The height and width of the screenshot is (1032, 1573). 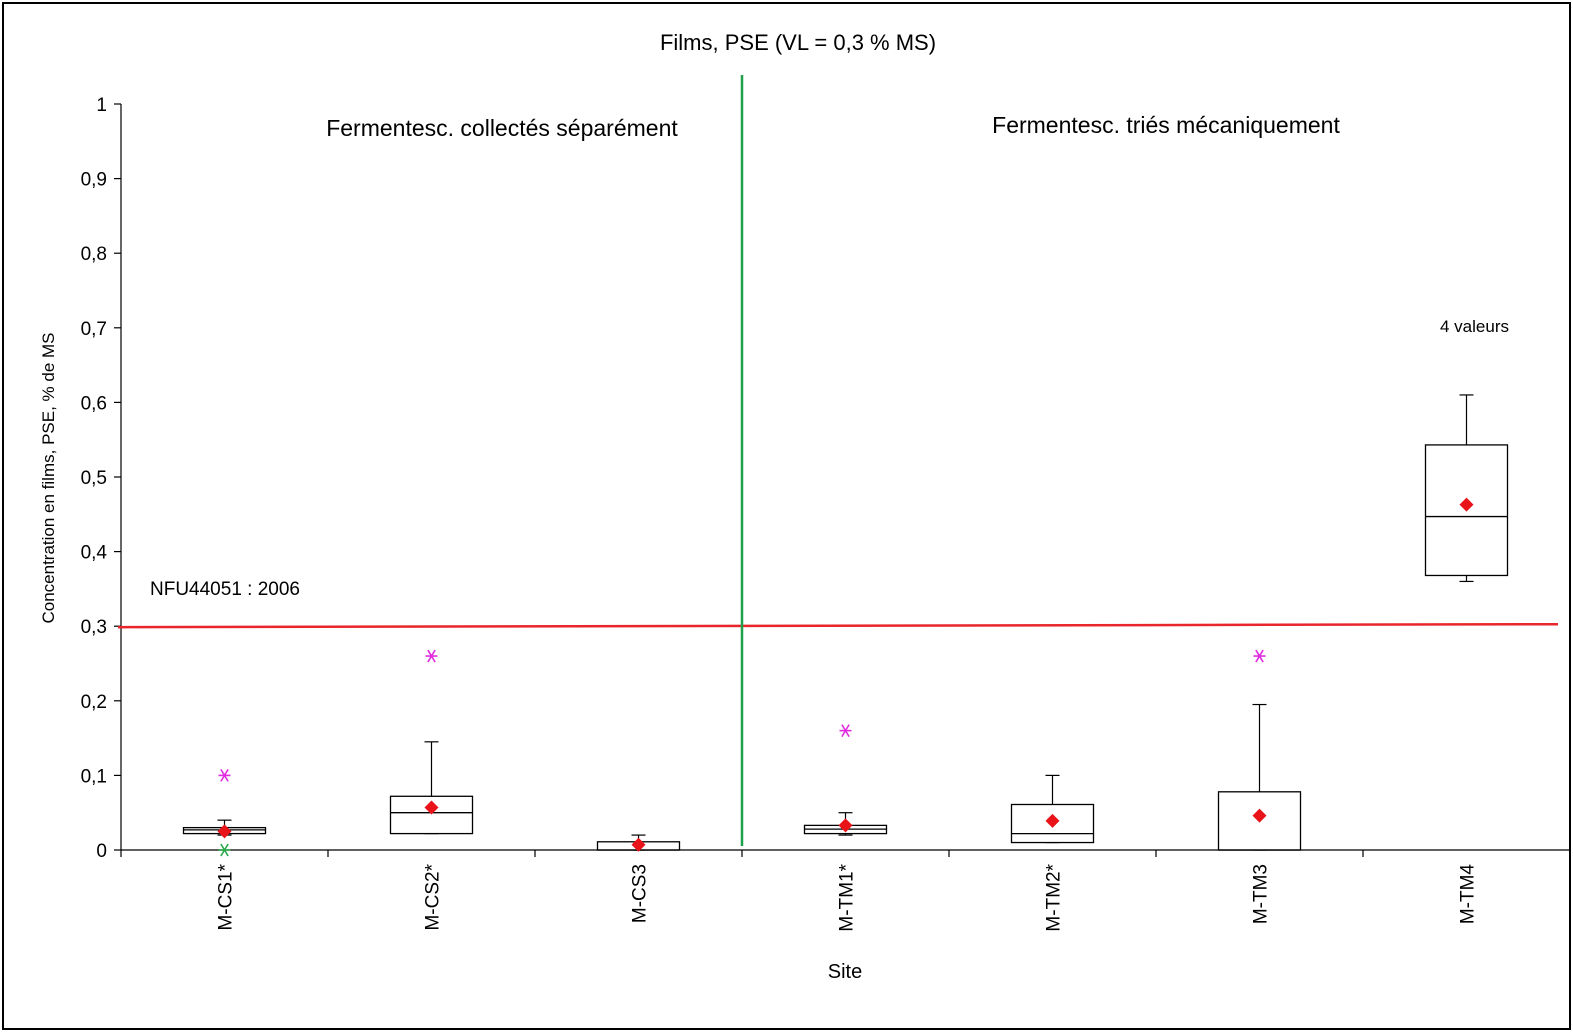 I want to click on x-ticks: M-CS1* M-CS2* M-CS3 M-TM1* M-TM2* M-TM3 M-TM4, so click(x=845, y=891).